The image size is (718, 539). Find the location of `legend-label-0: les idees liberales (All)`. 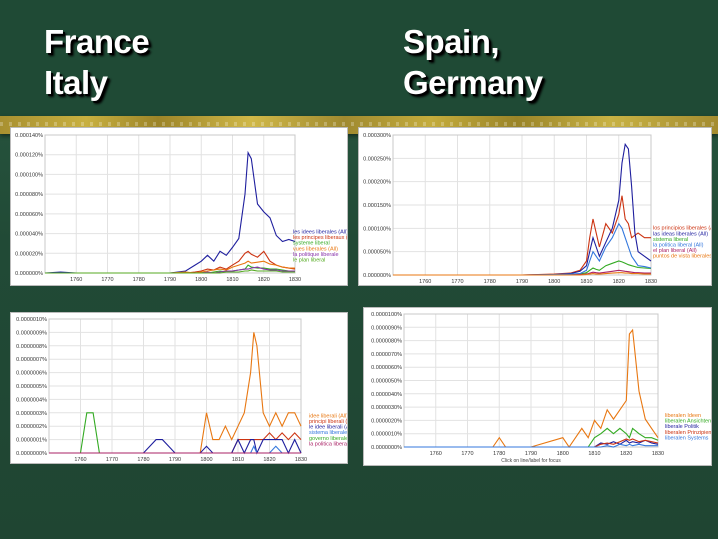

legend-label-0: les idees liberales (All) is located at coordinates (320, 232).